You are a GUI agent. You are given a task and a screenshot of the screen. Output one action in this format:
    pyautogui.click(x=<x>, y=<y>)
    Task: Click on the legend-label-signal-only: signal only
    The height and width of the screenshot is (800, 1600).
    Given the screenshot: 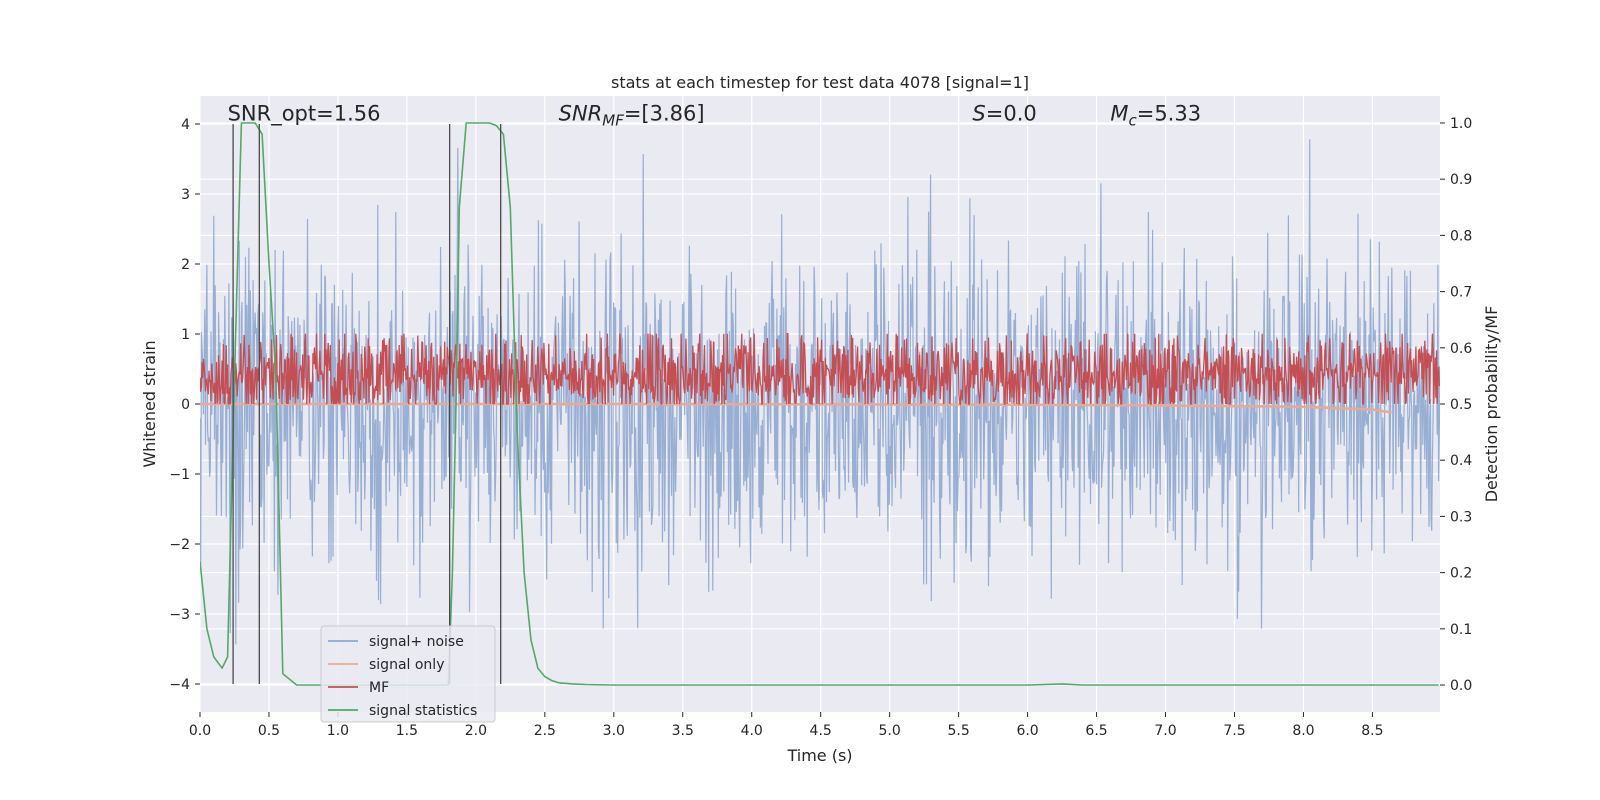 What is the action you would take?
    pyautogui.click(x=406, y=665)
    